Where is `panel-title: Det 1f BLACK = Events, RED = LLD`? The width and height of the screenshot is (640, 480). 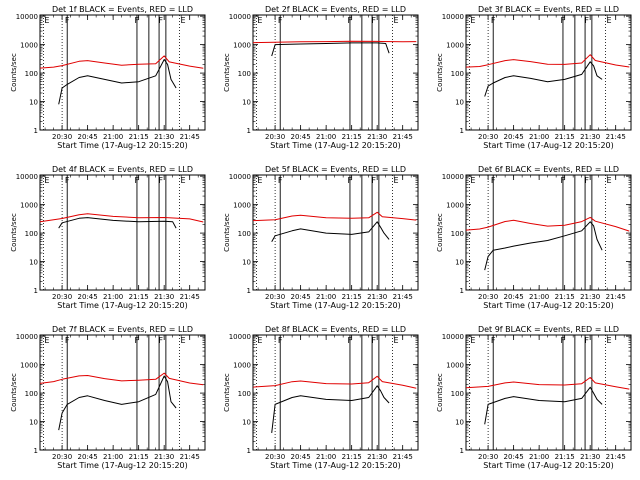 panel-title: Det 1f BLACK = Events, RED = LLD is located at coordinates (122, 9).